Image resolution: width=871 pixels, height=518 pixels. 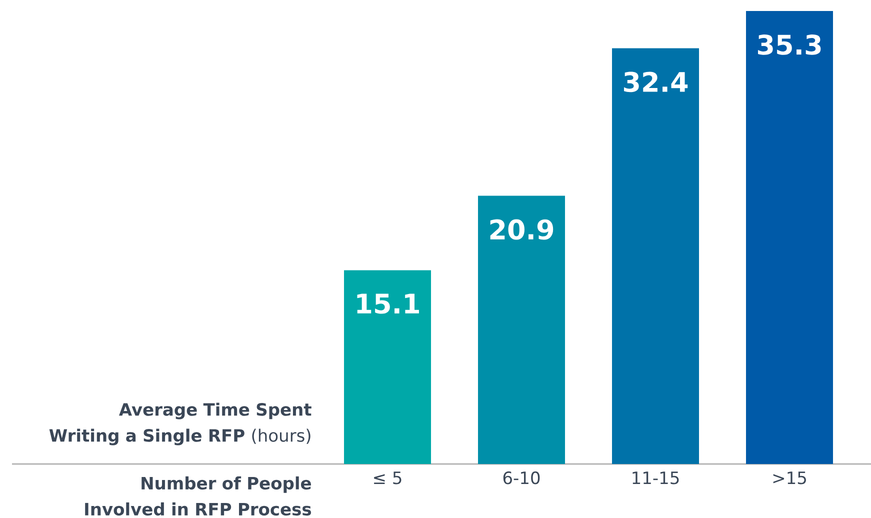 What do you see at coordinates (388, 304) in the screenshot?
I see `data-label: 15.1` at bounding box center [388, 304].